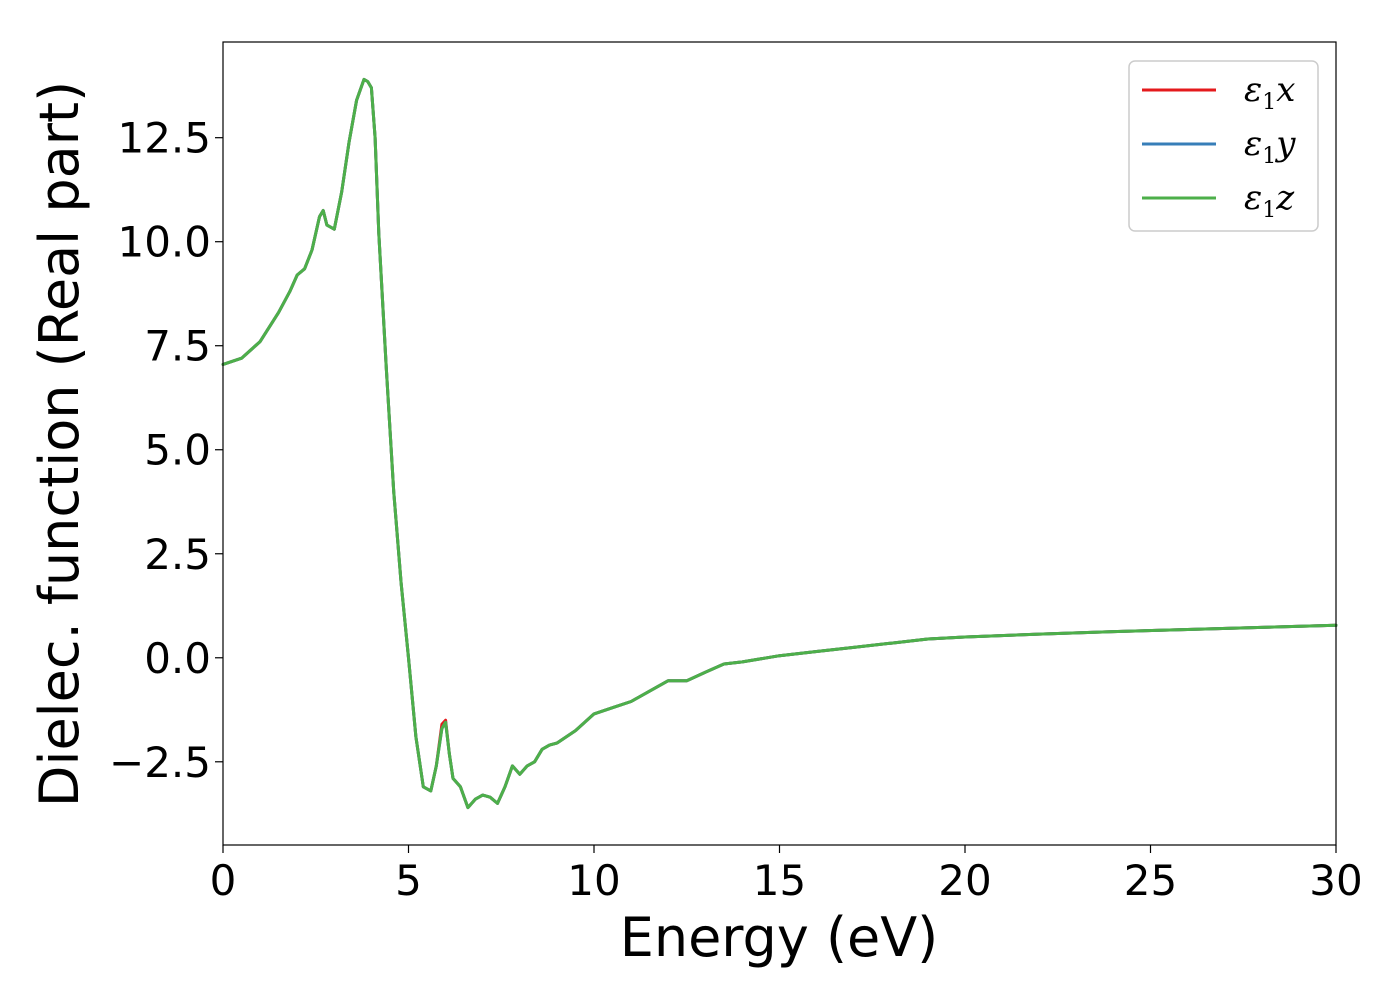 This screenshot has width=1400, height=1000. Describe the element at coordinates (164, 138) in the screenshot. I see `y-tick-label: 12.5` at that location.